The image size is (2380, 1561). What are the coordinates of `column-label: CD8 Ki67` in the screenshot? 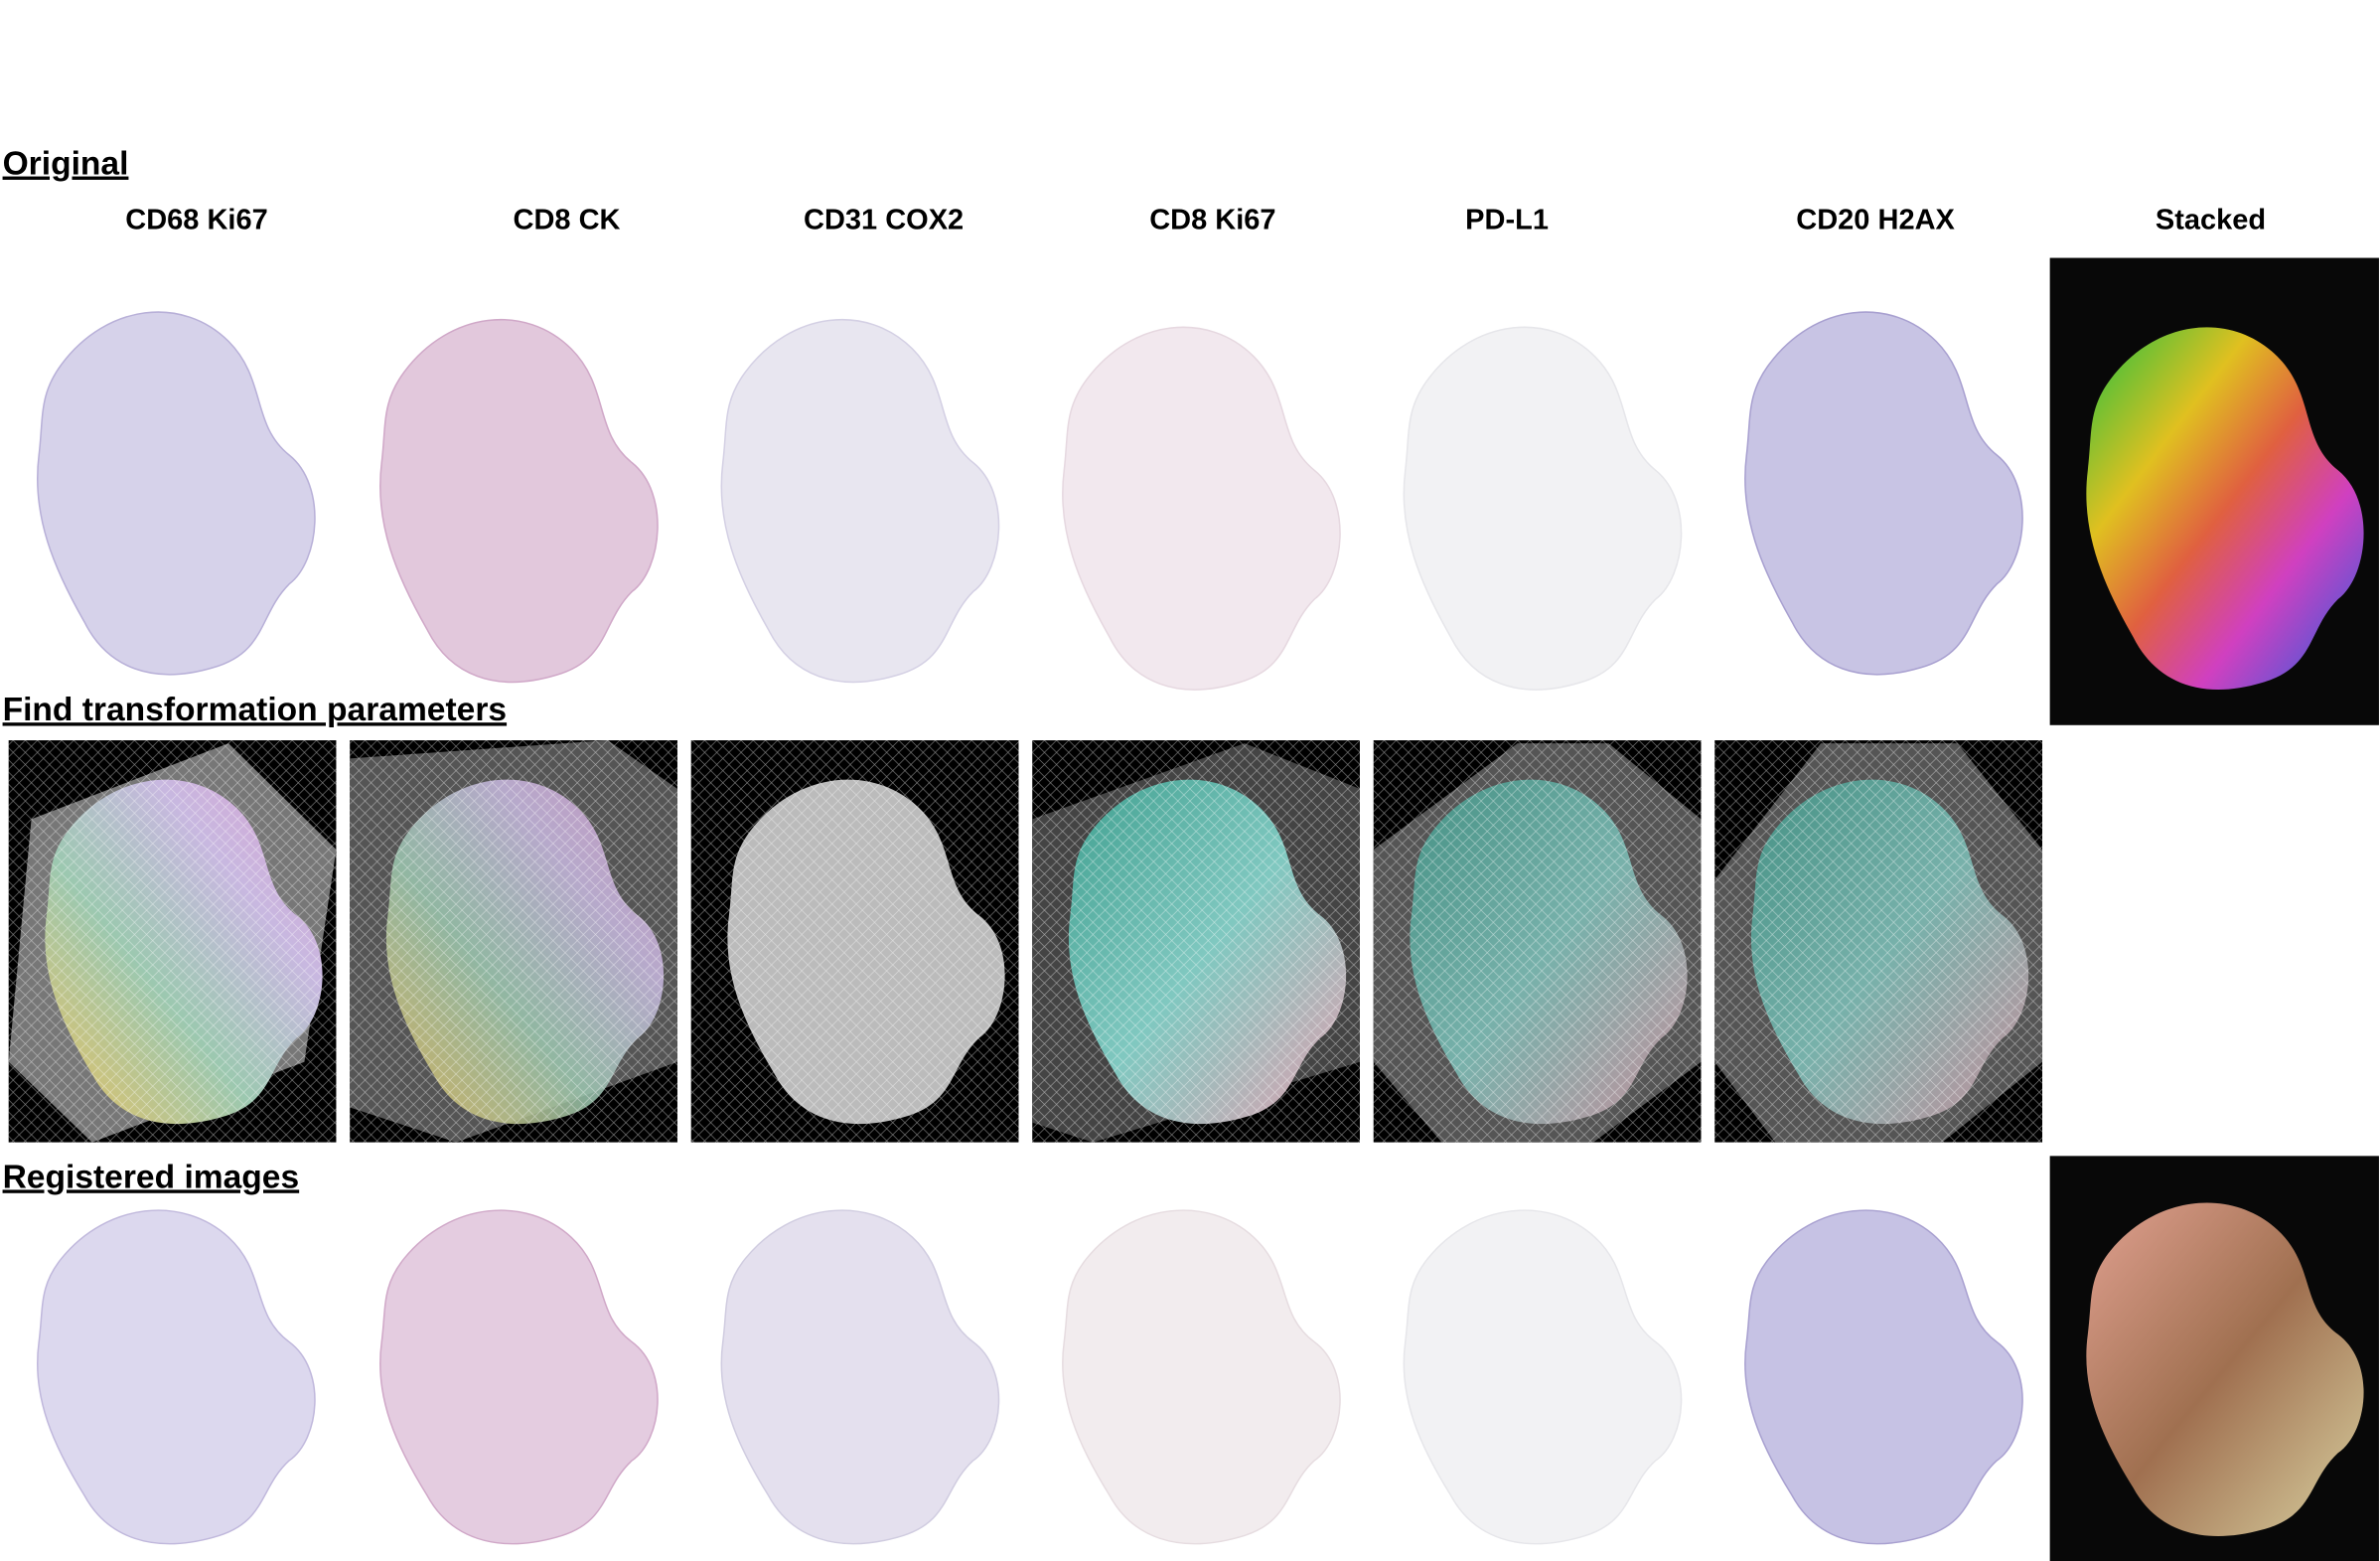 It's located at (1212, 220).